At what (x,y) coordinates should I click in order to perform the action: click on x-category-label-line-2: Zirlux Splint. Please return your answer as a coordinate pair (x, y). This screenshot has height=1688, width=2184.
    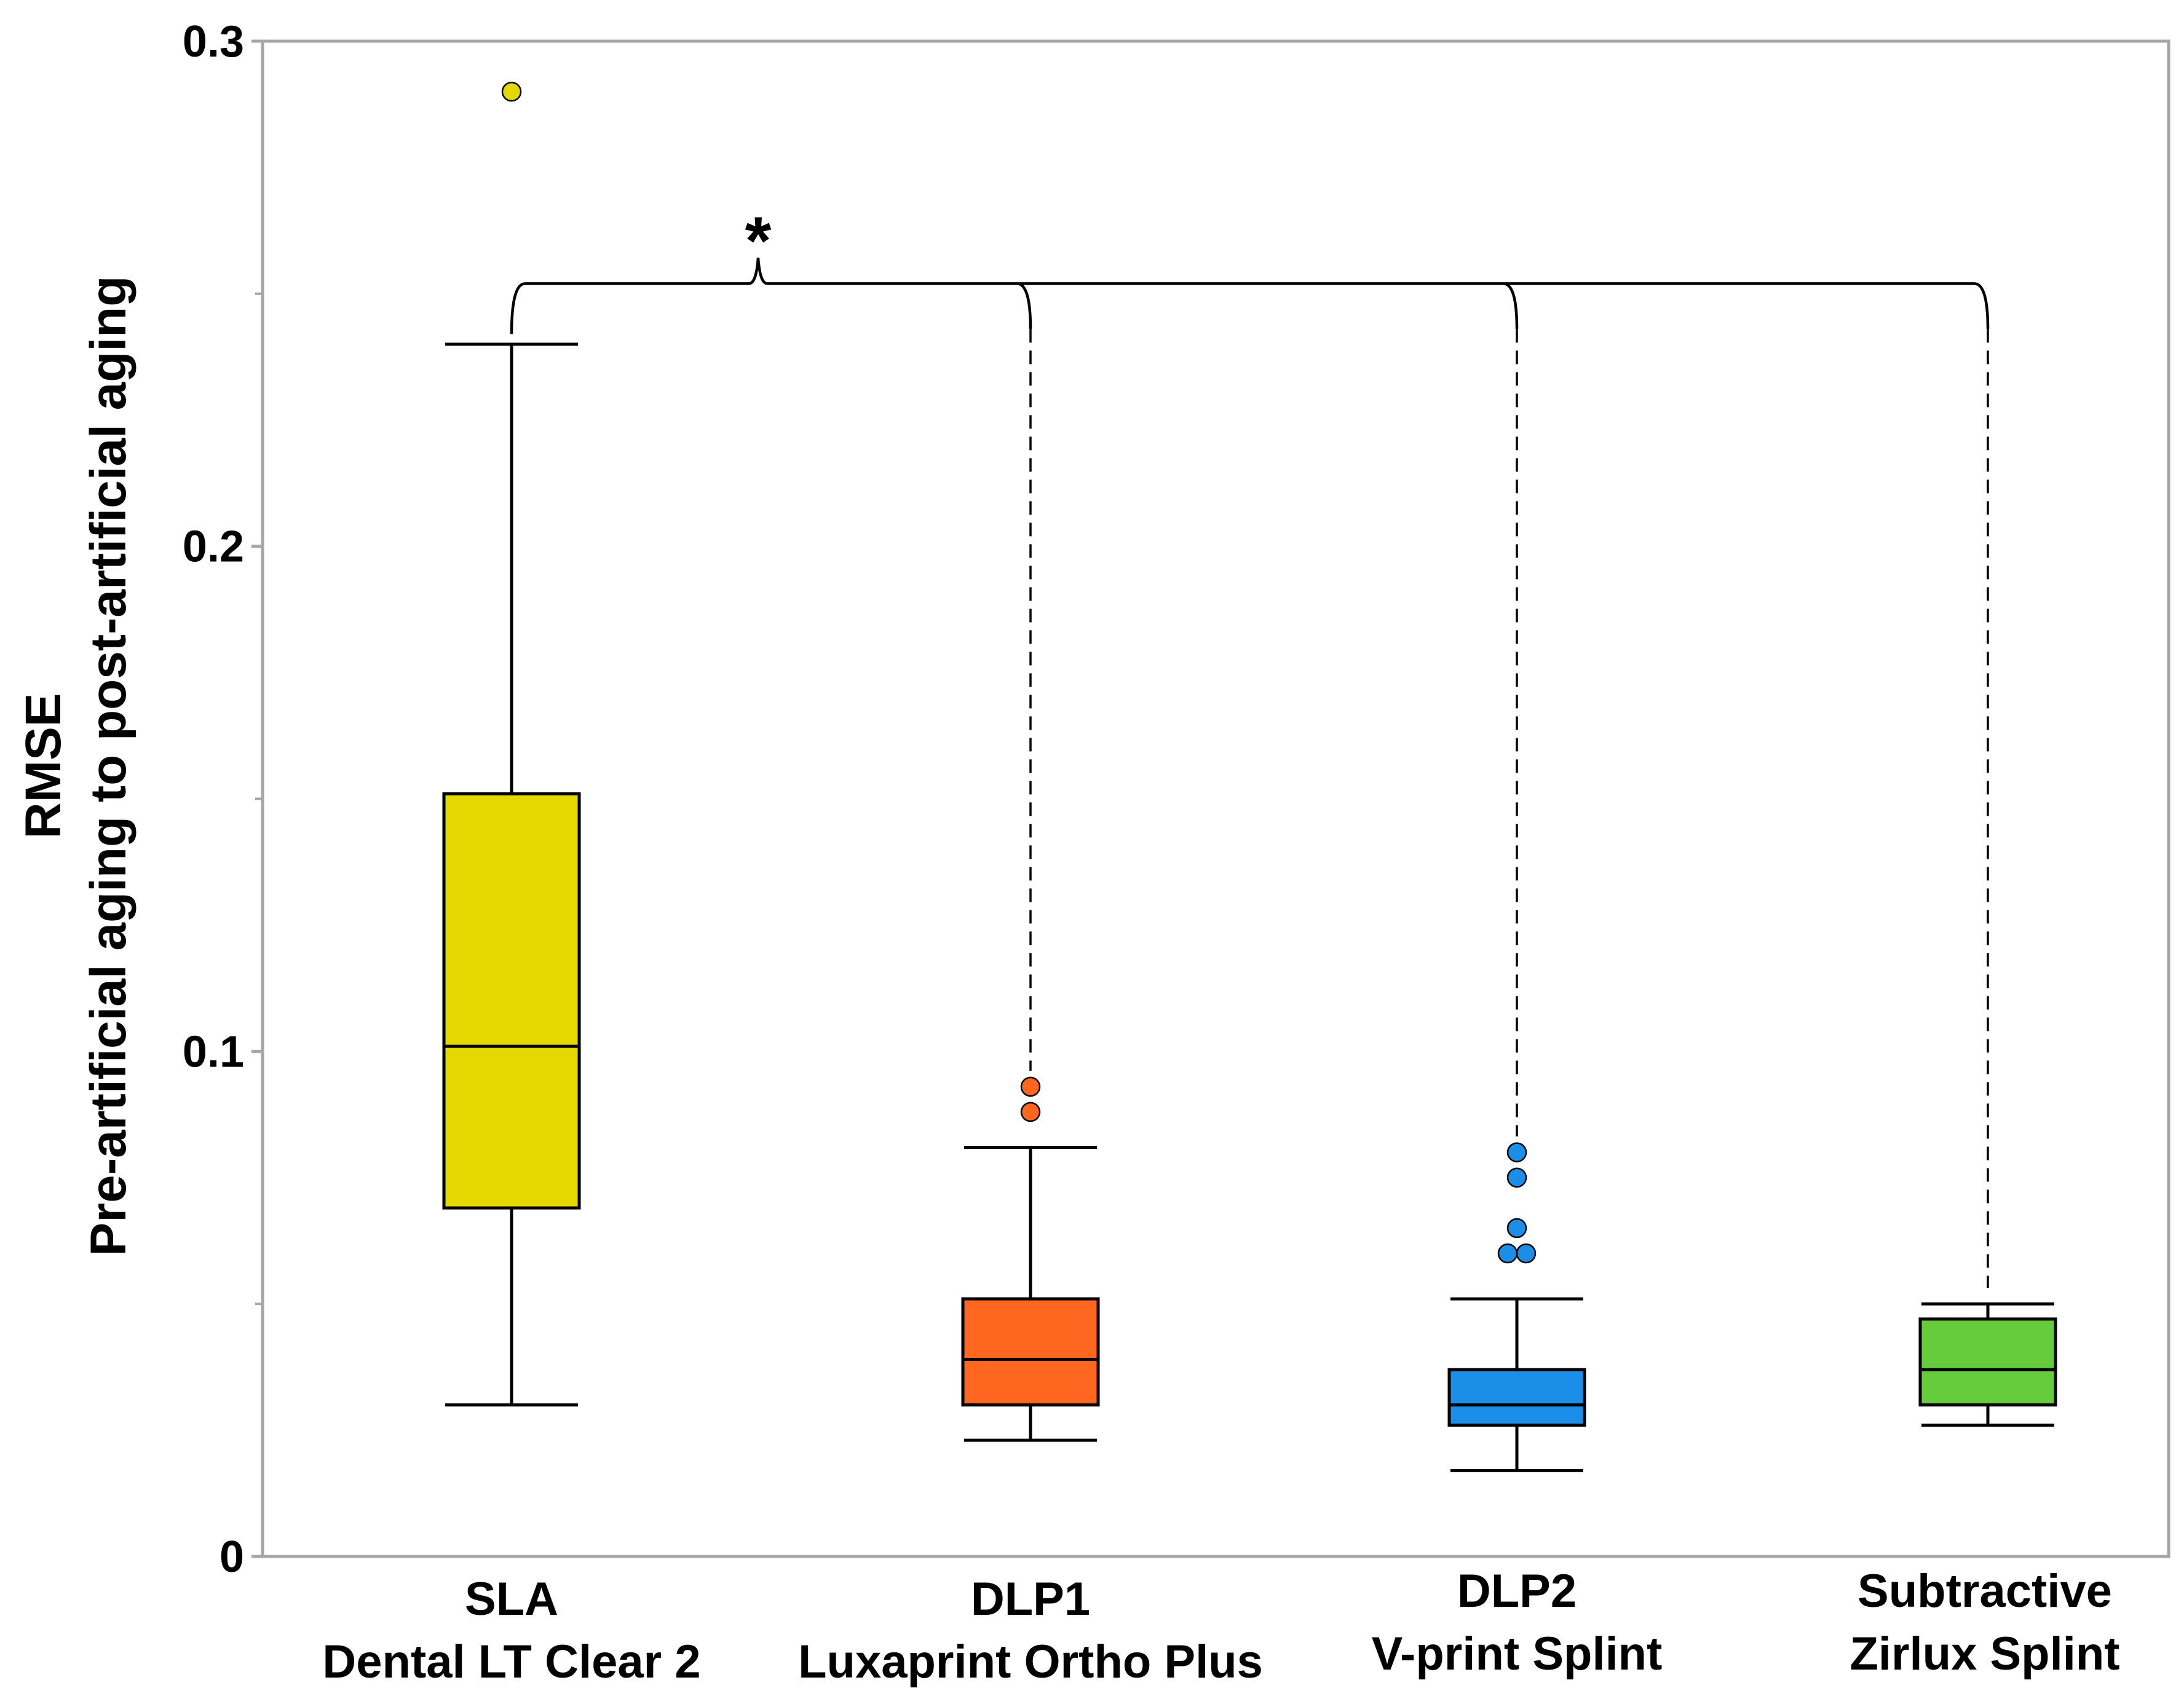
    Looking at the image, I should click on (1984, 1654).